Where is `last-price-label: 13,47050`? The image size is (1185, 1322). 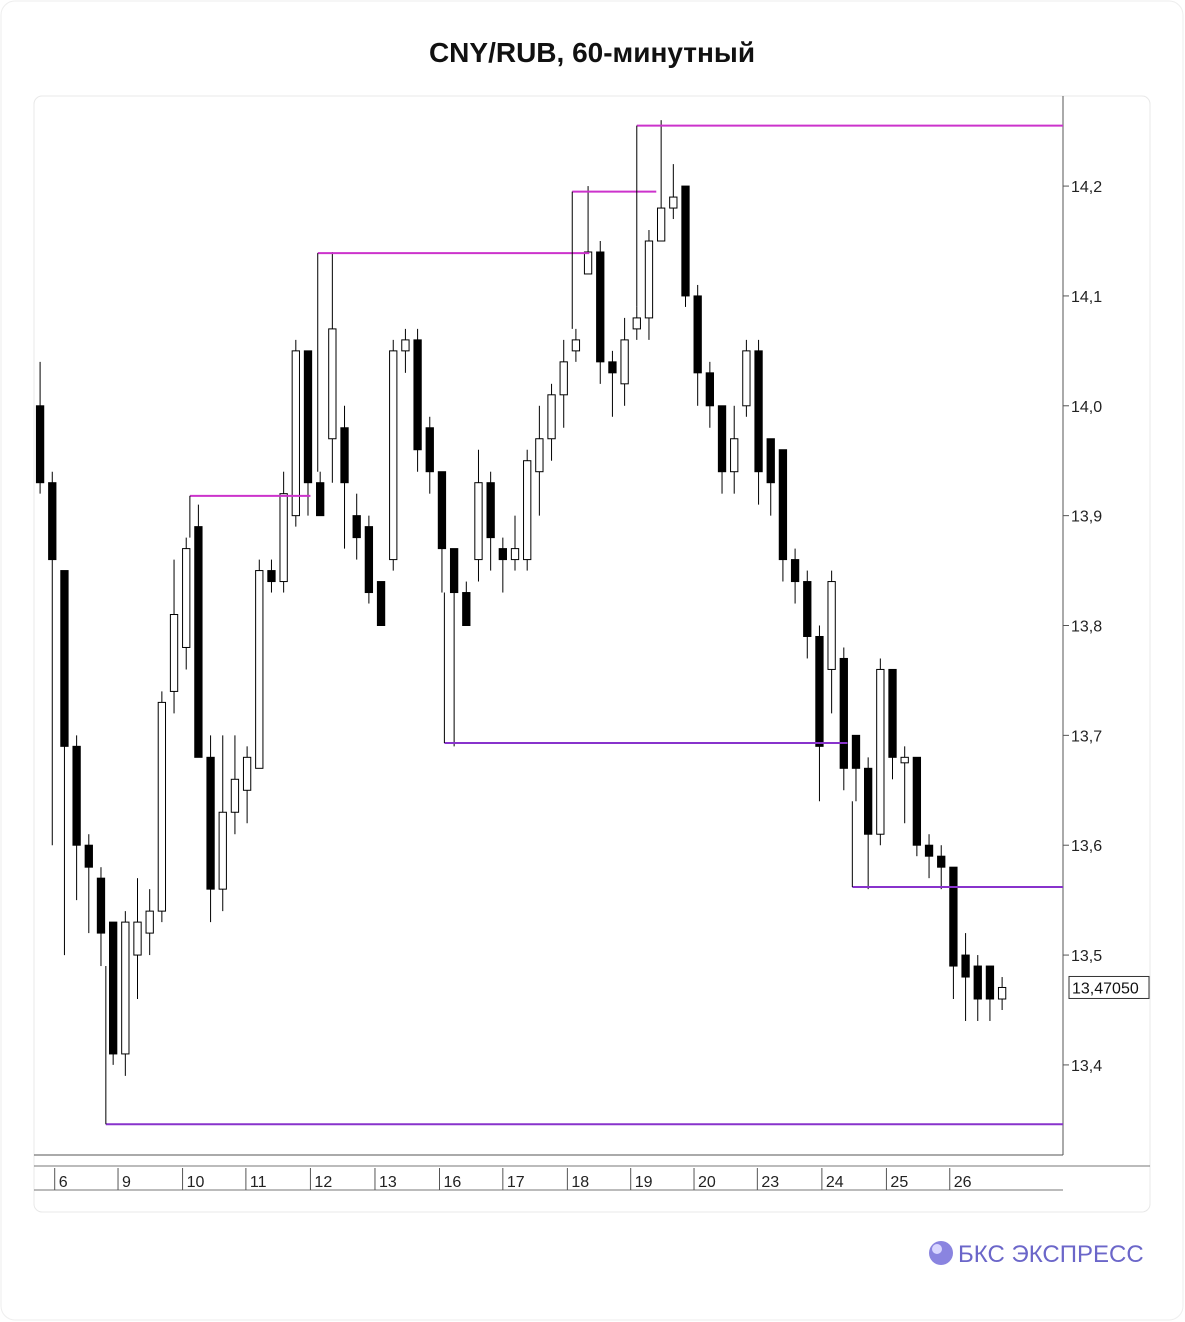
last-price-label: 13,47050 is located at coordinates (1105, 988).